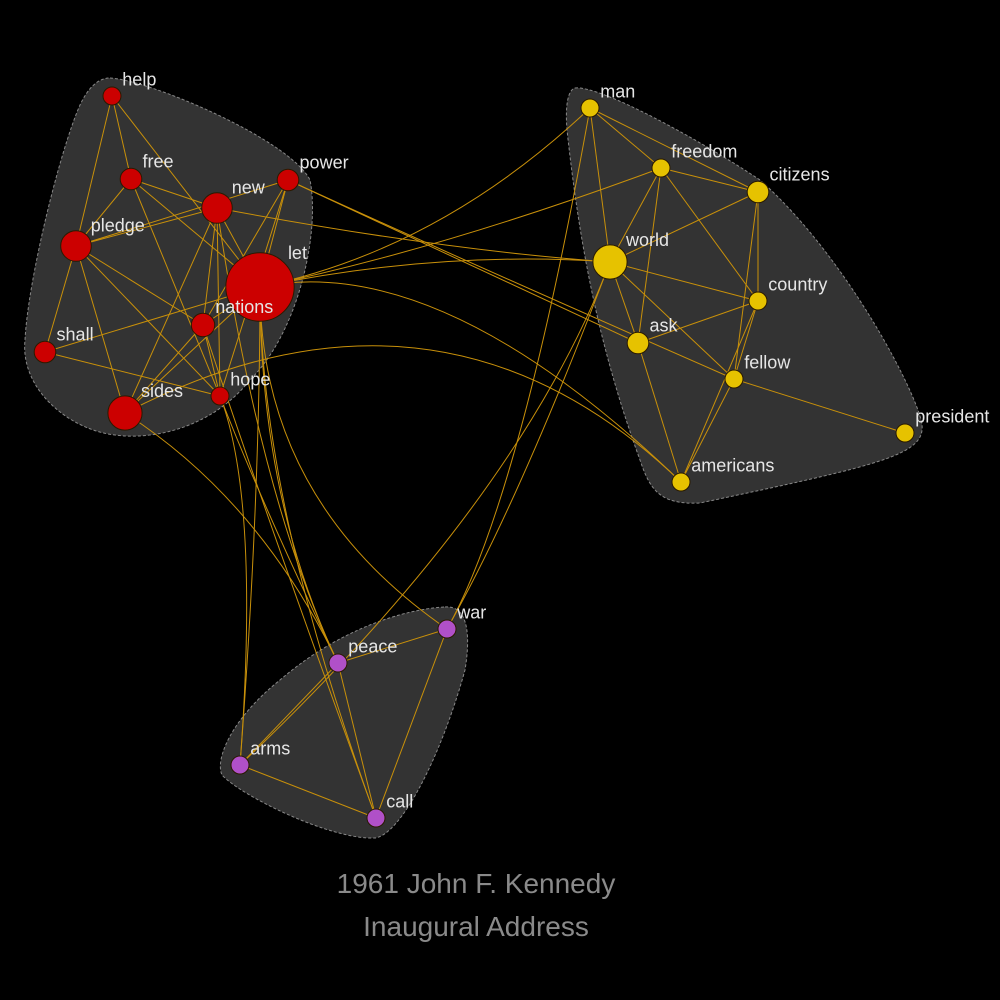 The height and width of the screenshot is (1000, 1000). What do you see at coordinates (125, 413) in the screenshot?
I see `node-sides` at bounding box center [125, 413].